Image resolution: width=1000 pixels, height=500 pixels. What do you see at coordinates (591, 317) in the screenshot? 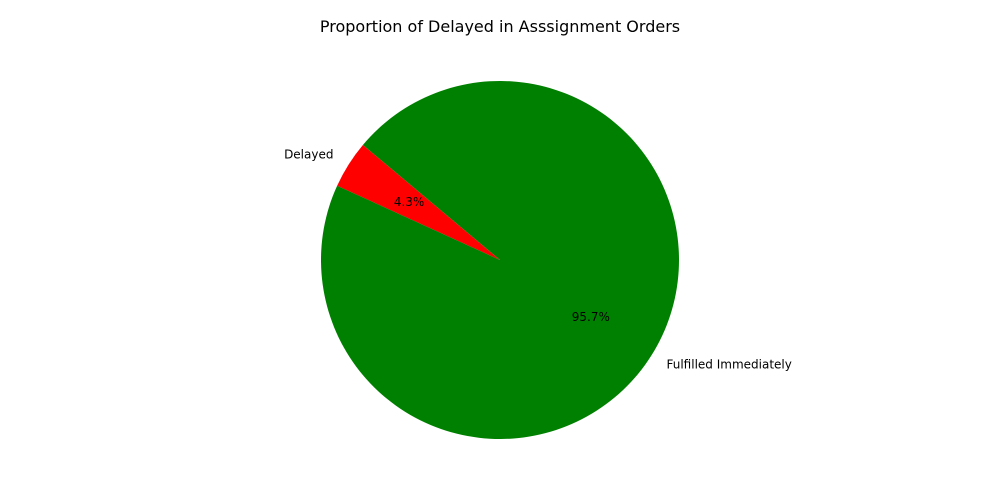
I see `slice-percent-fulfilled-immediately: 95.7%` at bounding box center [591, 317].